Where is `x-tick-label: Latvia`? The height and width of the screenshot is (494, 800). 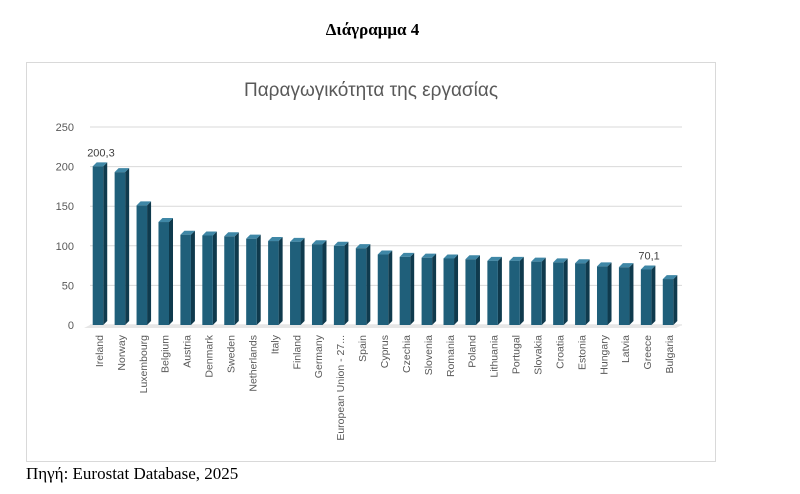
x-tick-label: Latvia is located at coordinates (626, 349).